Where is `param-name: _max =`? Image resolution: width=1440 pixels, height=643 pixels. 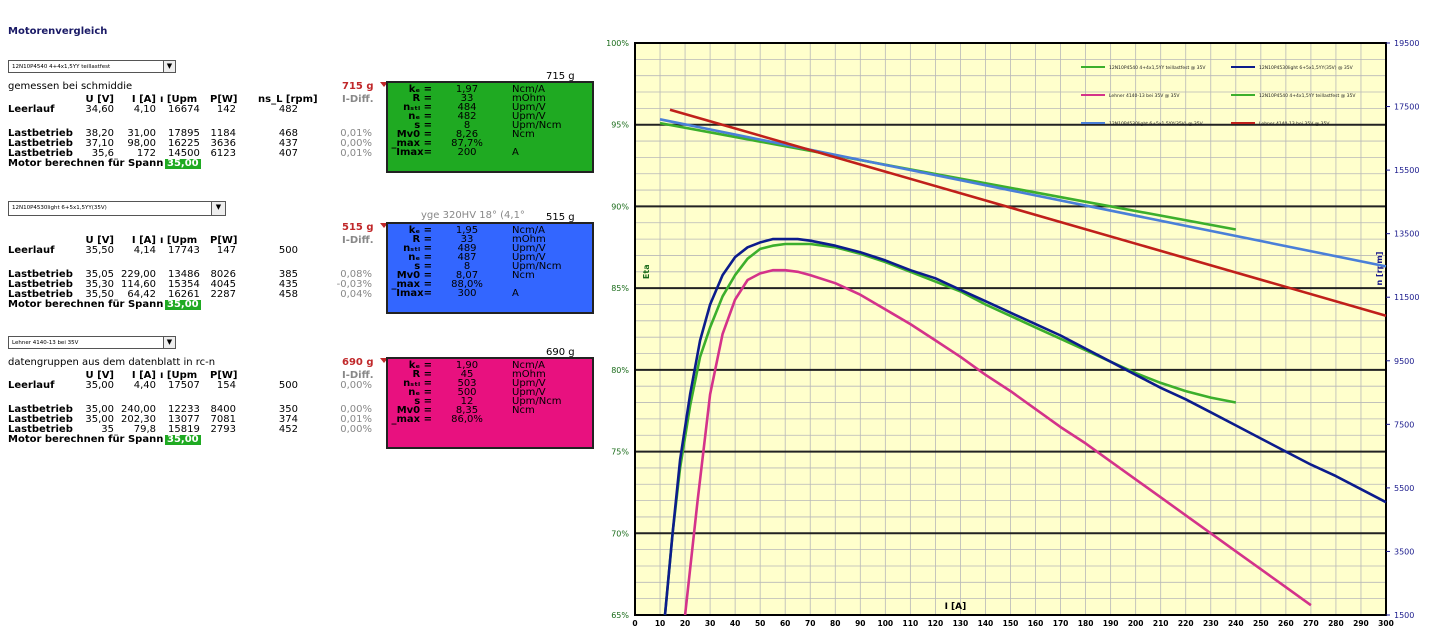 param-name: _max = is located at coordinates (411, 284).